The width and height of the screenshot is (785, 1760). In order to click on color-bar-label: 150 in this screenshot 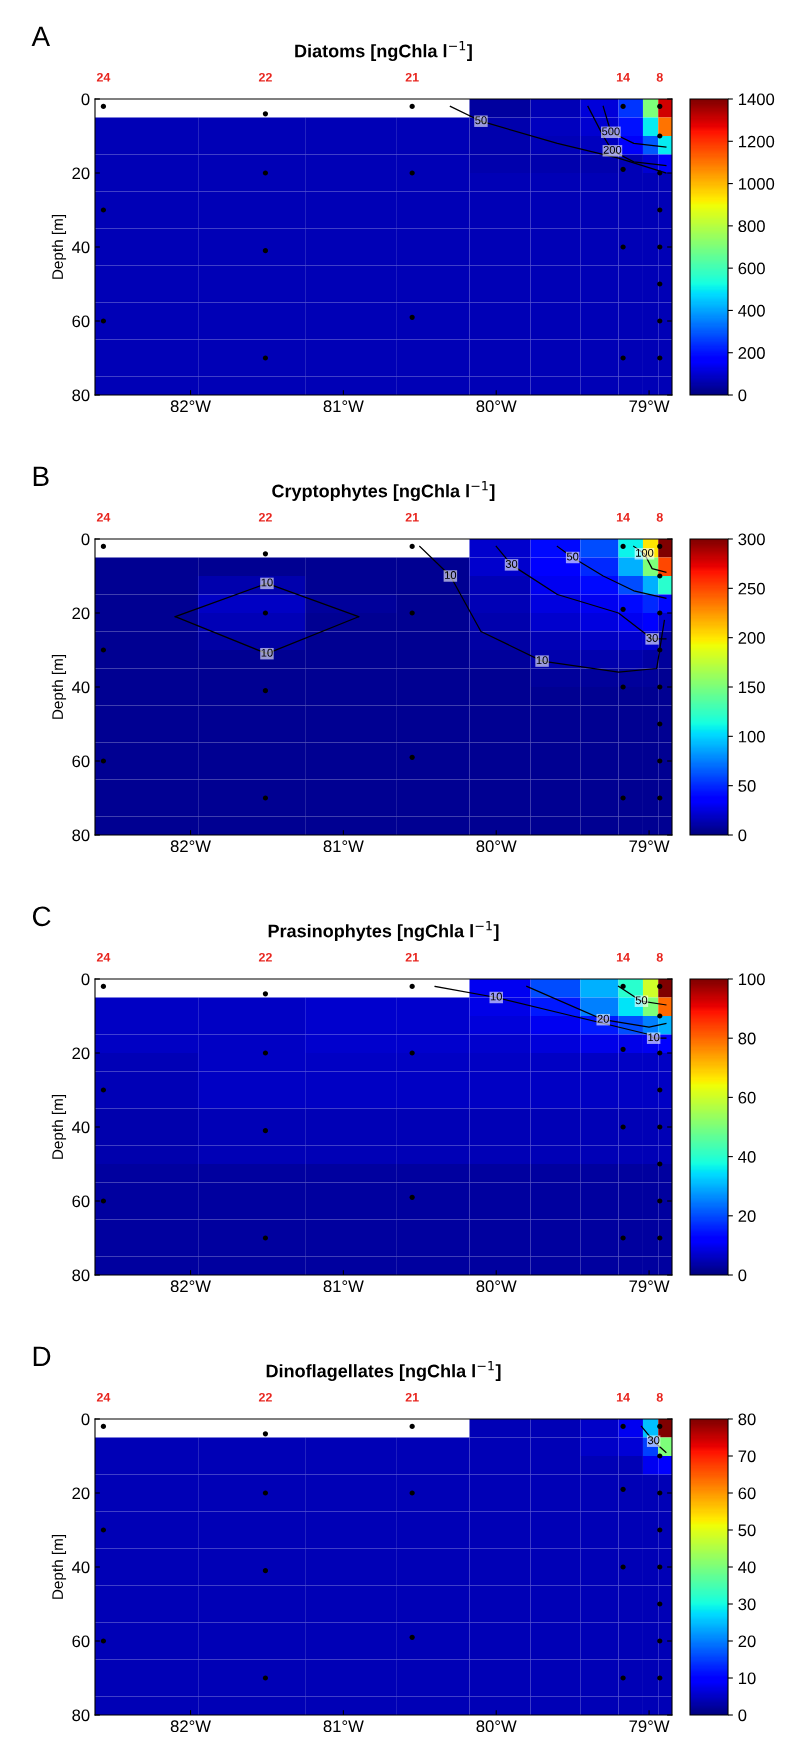, I will do `click(751, 687)`.